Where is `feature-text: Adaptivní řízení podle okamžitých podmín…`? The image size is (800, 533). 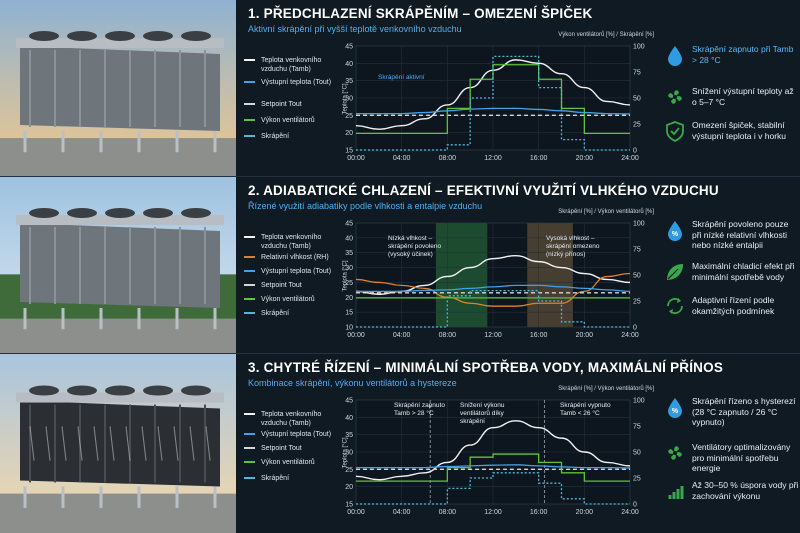
feature-text: Adaptivní řízení podle okamžitých podmín… is located at coordinates (733, 305).